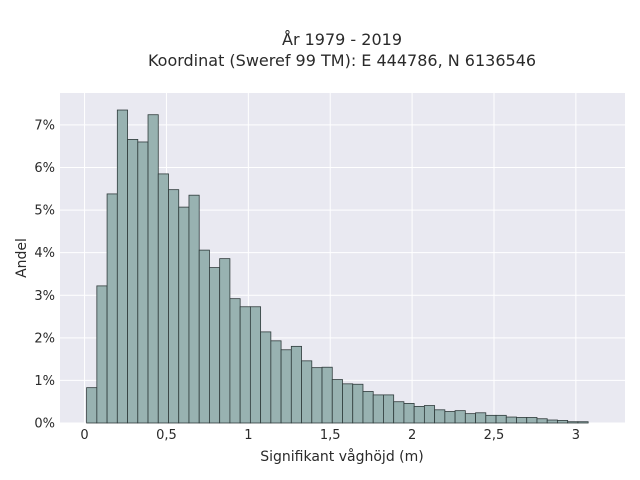  What do you see at coordinates (44, 296) in the screenshot?
I see `y-tick-label: 3%` at bounding box center [44, 296].